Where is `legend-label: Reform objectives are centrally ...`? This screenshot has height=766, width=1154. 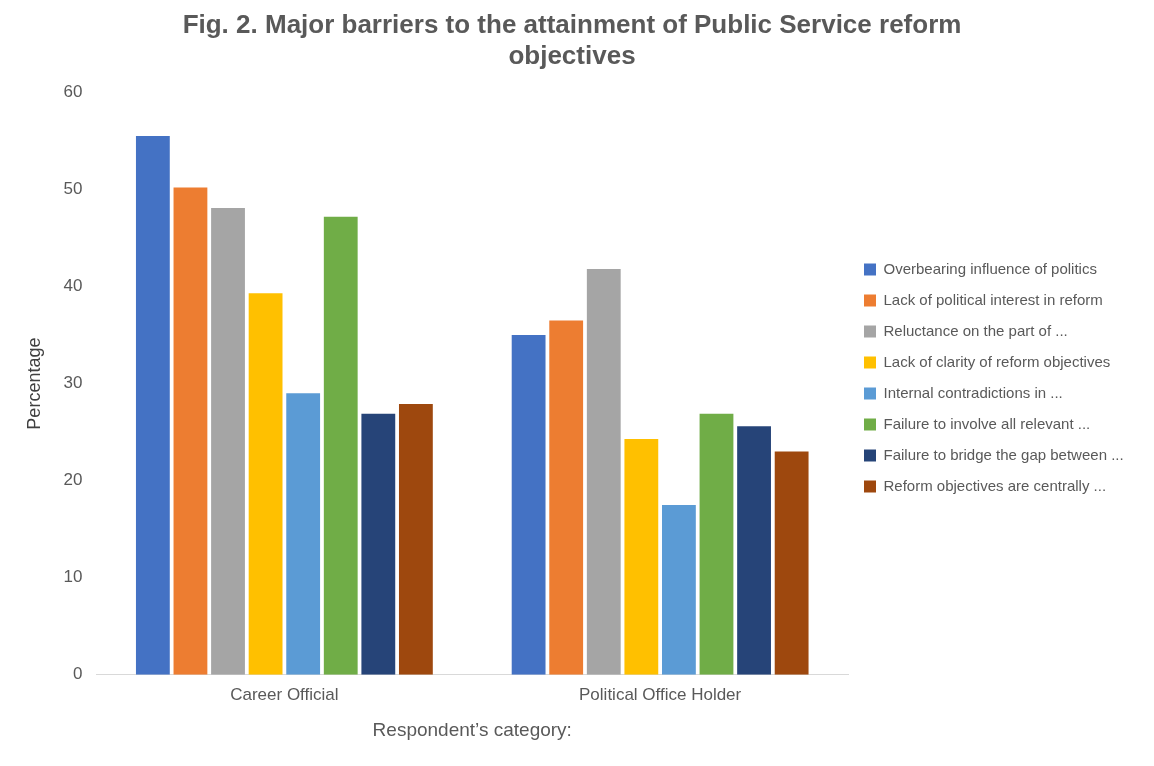
legend-label: Reform objectives are centrally ... is located at coordinates (995, 485).